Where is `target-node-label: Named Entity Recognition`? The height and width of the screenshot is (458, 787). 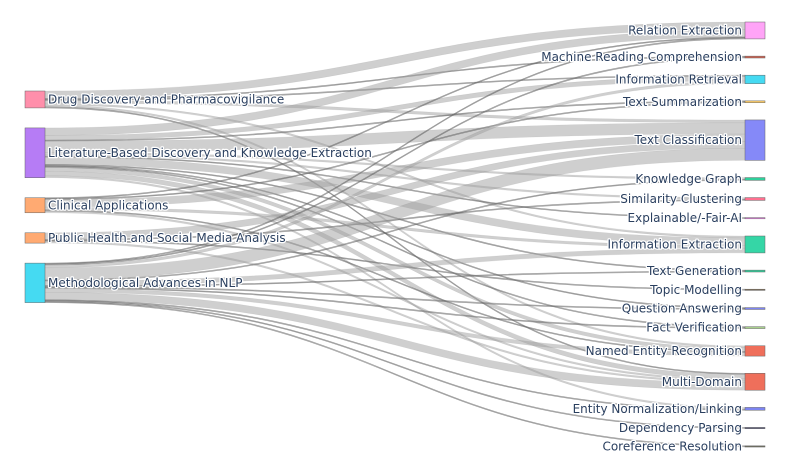
target-node-label: Named Entity Recognition is located at coordinates (664, 351).